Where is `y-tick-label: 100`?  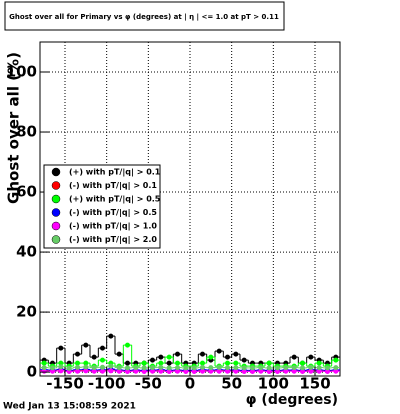
y-tick-label: 100 is located at coordinates (21, 72).